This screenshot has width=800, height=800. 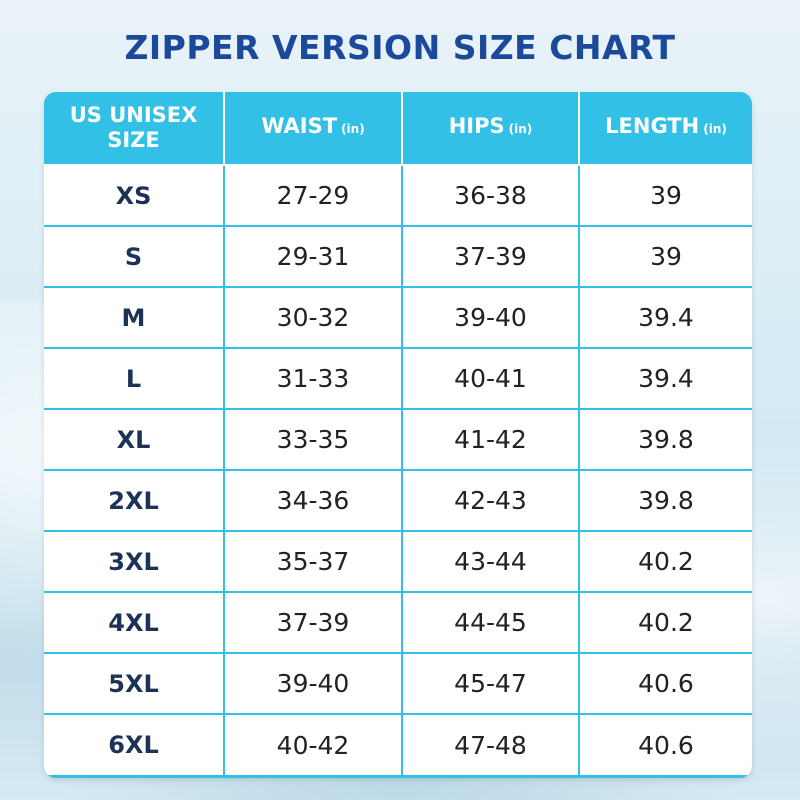 I want to click on header-size-label: US UNISEX SIZE, so click(x=133, y=127).